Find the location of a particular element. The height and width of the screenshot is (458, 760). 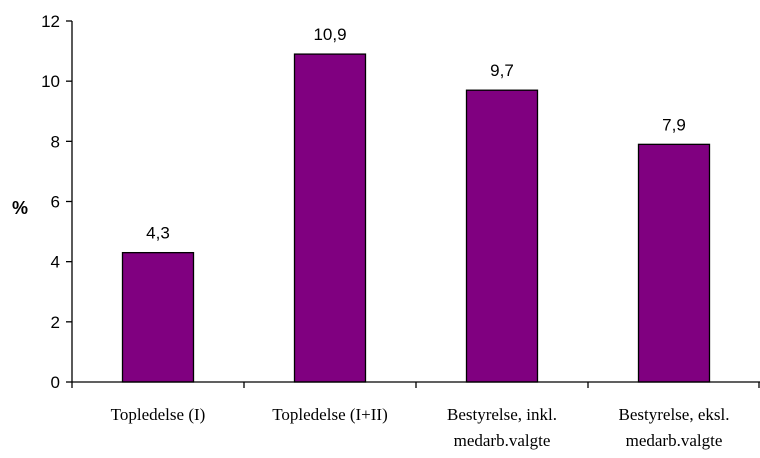

bar-data-label: 7,9 is located at coordinates (674, 124).